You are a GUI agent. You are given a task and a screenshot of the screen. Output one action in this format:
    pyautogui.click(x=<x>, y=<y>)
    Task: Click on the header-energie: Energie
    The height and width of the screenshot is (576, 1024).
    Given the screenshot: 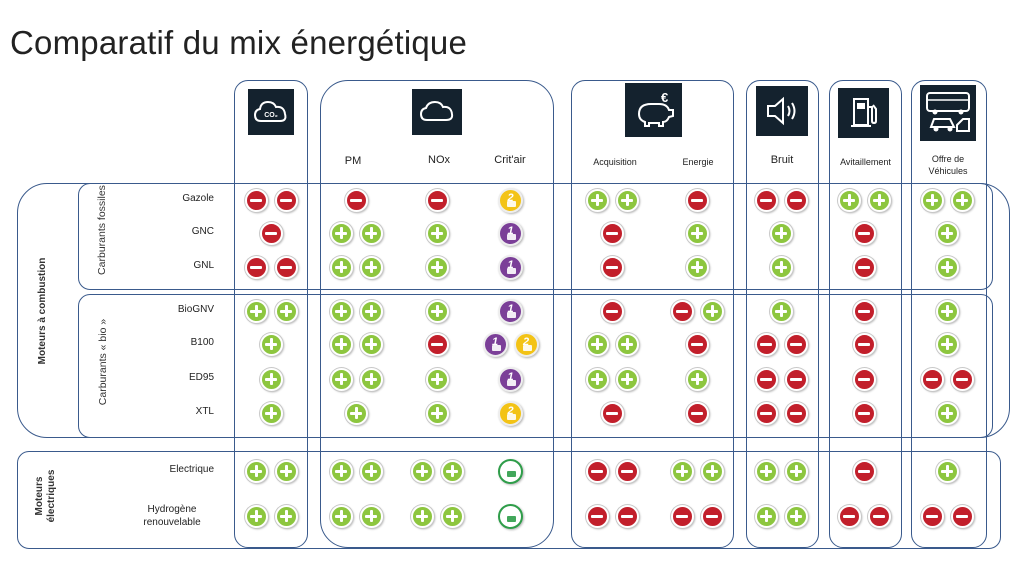 What is the action you would take?
    pyautogui.click(x=698, y=162)
    